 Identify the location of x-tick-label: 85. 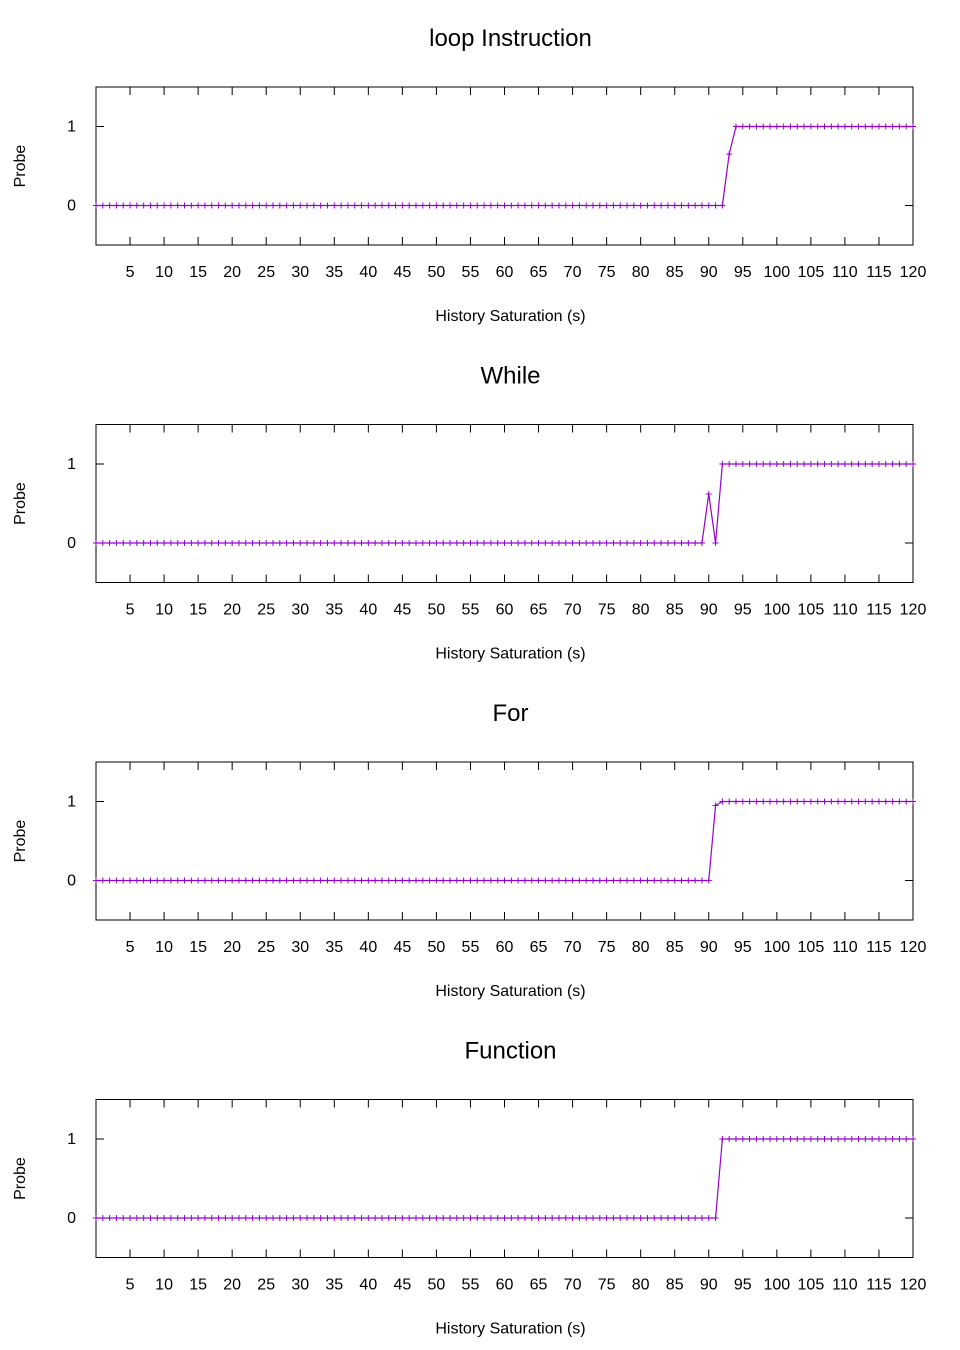
(675, 610).